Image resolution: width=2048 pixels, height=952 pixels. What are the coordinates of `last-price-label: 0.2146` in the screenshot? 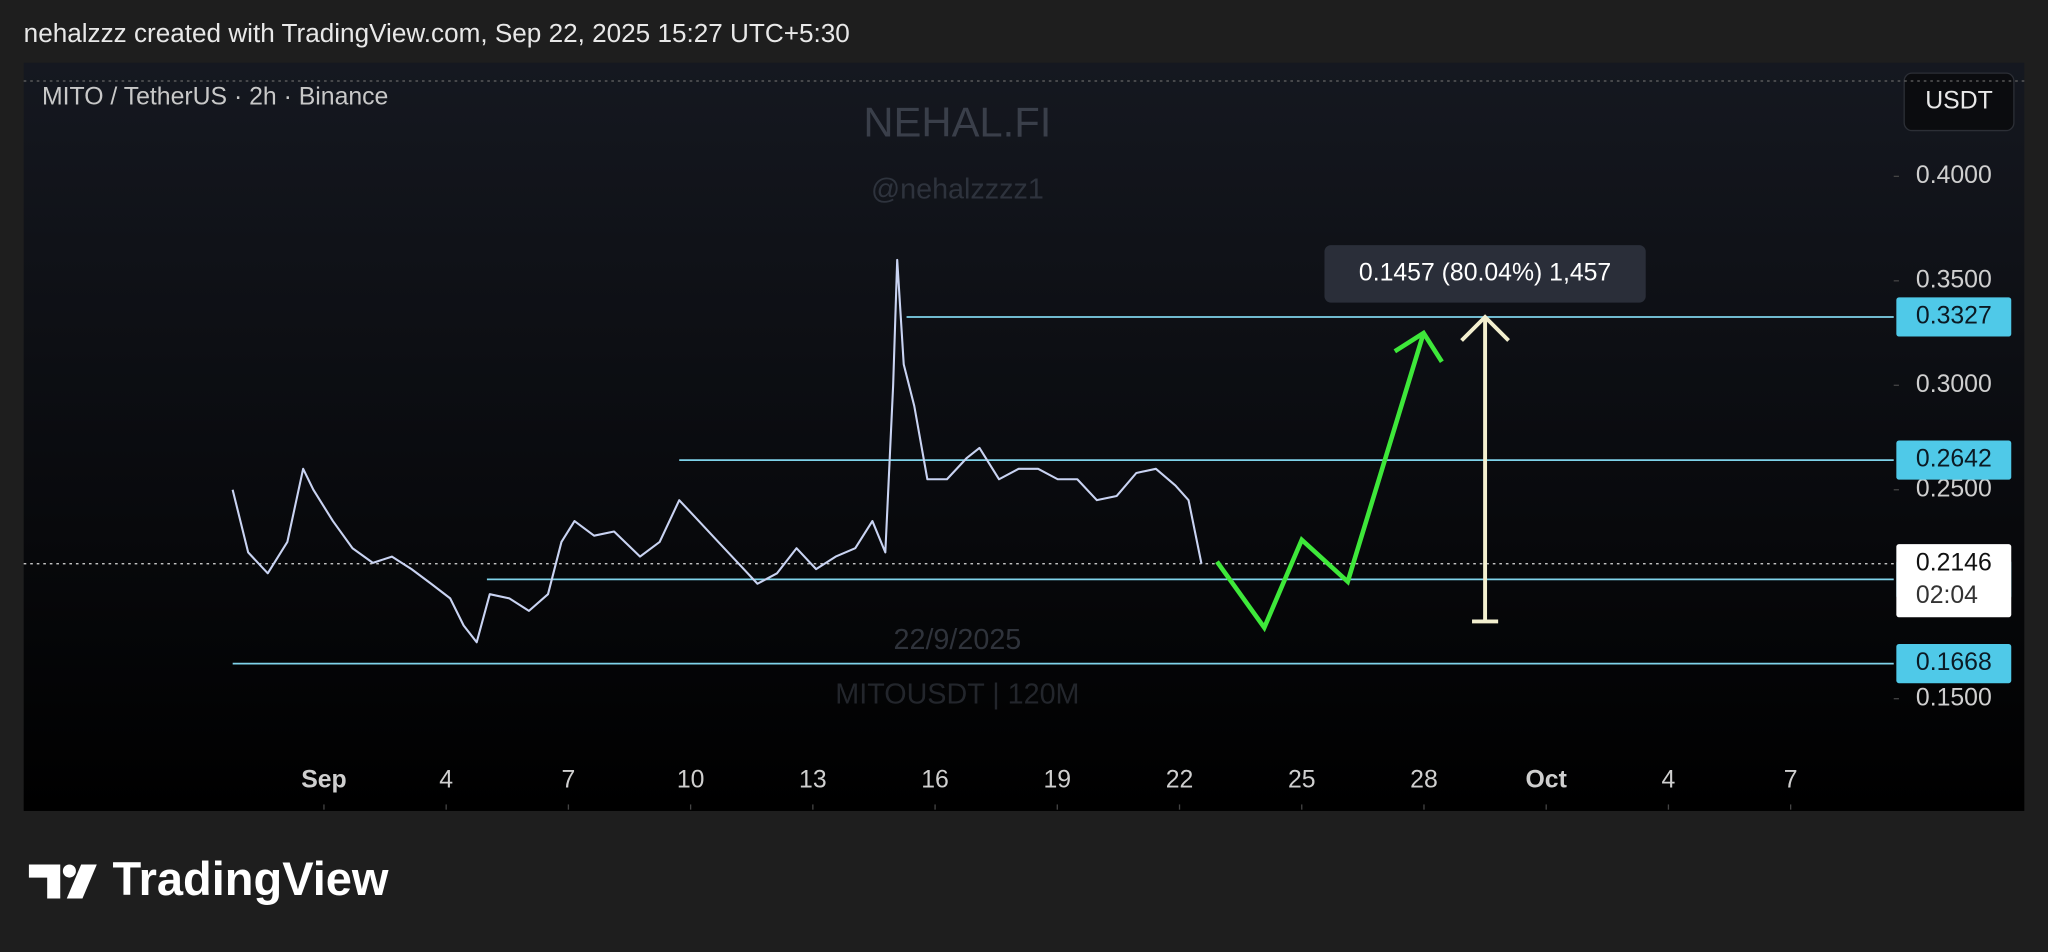 It's located at (1954, 562).